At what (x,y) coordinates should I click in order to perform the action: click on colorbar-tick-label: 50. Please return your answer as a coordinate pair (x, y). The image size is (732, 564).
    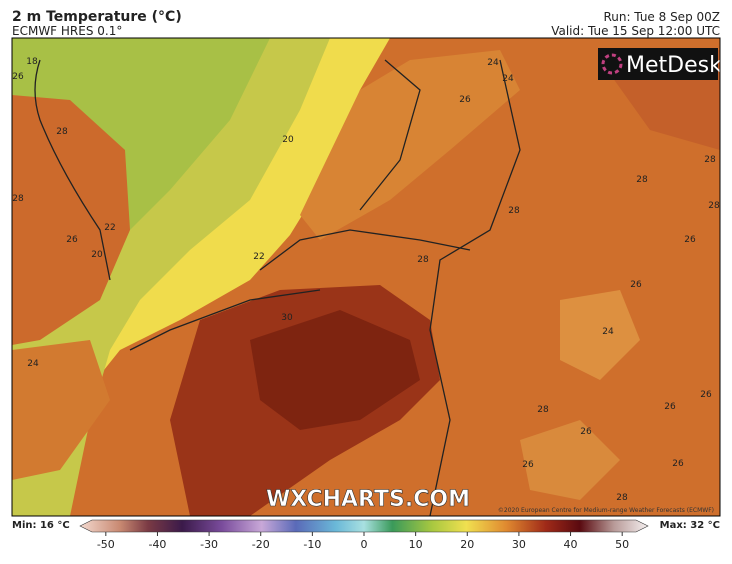
    Looking at the image, I should click on (622, 544).